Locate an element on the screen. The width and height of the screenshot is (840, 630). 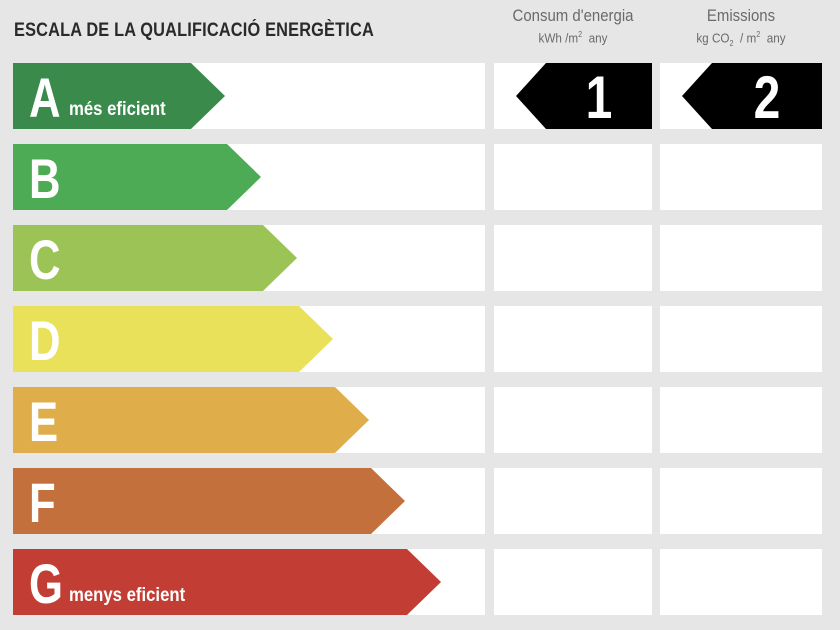
energy-cell-c is located at coordinates (573, 258).